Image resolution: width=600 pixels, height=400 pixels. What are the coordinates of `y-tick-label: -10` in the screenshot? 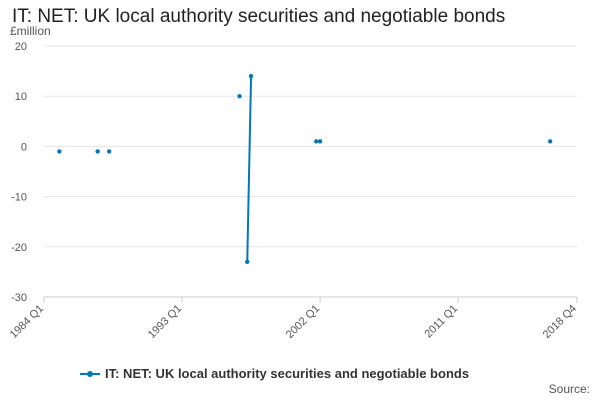 It's located at (19, 198).